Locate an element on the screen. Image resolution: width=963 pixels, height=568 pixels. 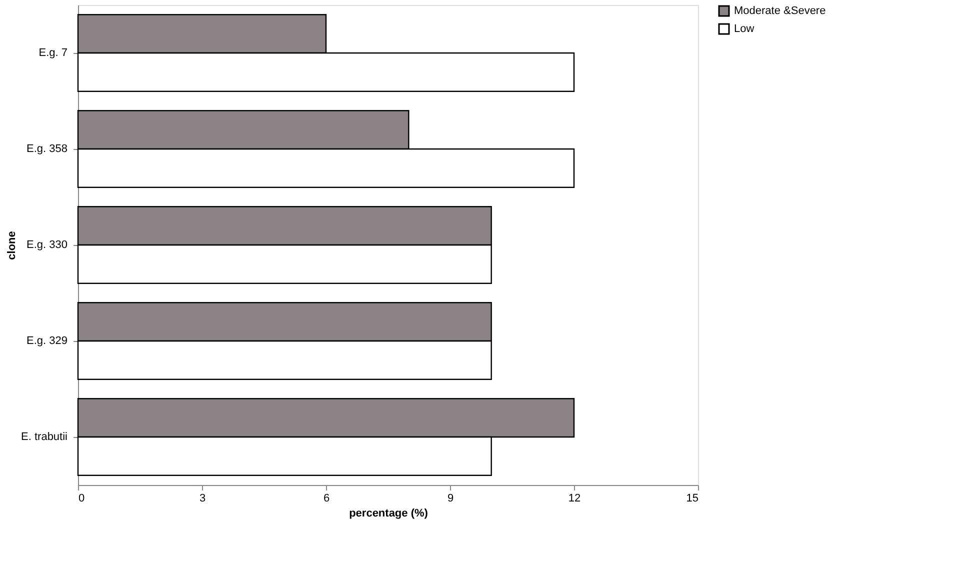
x-tick-label: 15 is located at coordinates (692, 498).